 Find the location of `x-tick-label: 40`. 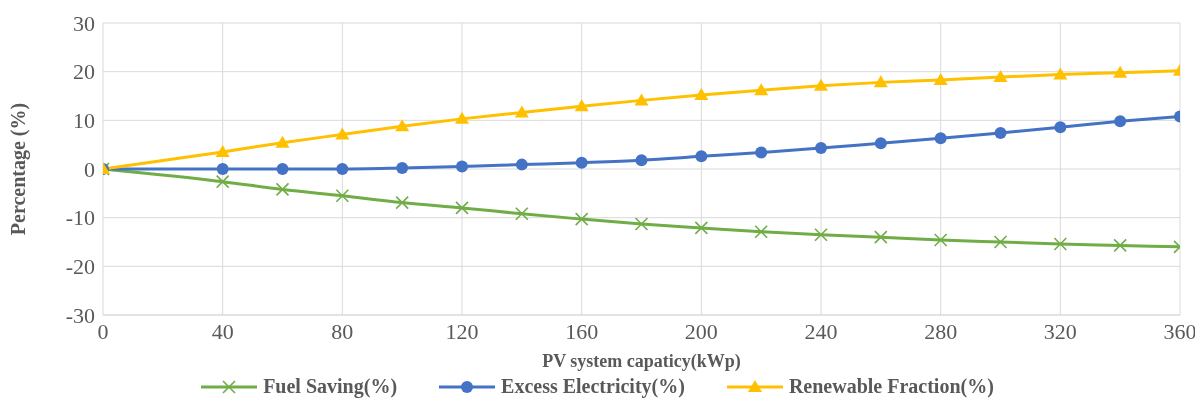

x-tick-label: 40 is located at coordinates (222, 331).